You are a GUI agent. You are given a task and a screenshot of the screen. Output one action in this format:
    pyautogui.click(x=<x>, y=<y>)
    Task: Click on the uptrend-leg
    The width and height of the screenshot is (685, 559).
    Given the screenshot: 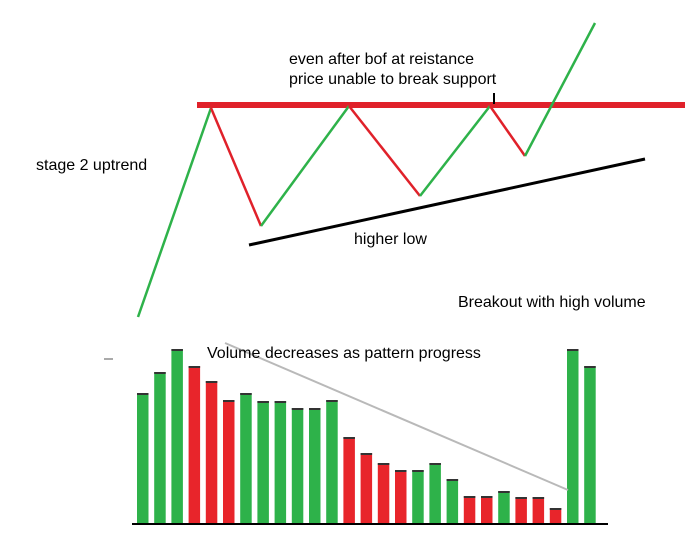 What is the action you would take?
    pyautogui.click(x=174, y=212)
    